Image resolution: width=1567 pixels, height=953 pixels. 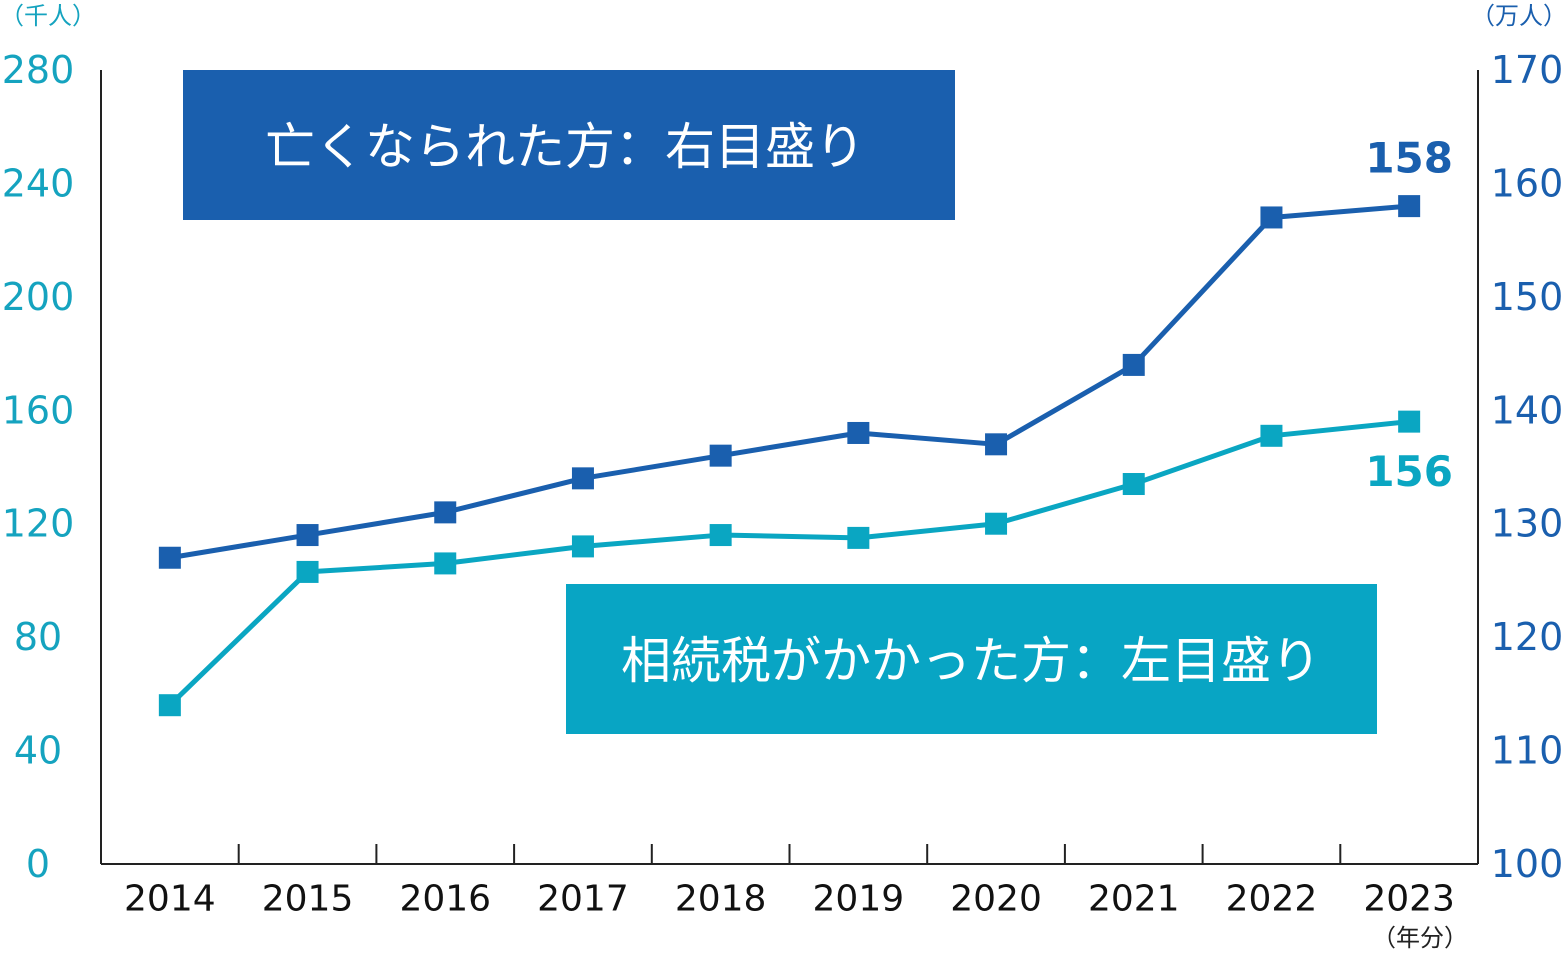 I want to click on legend-deaths-background, so click(x=569, y=145).